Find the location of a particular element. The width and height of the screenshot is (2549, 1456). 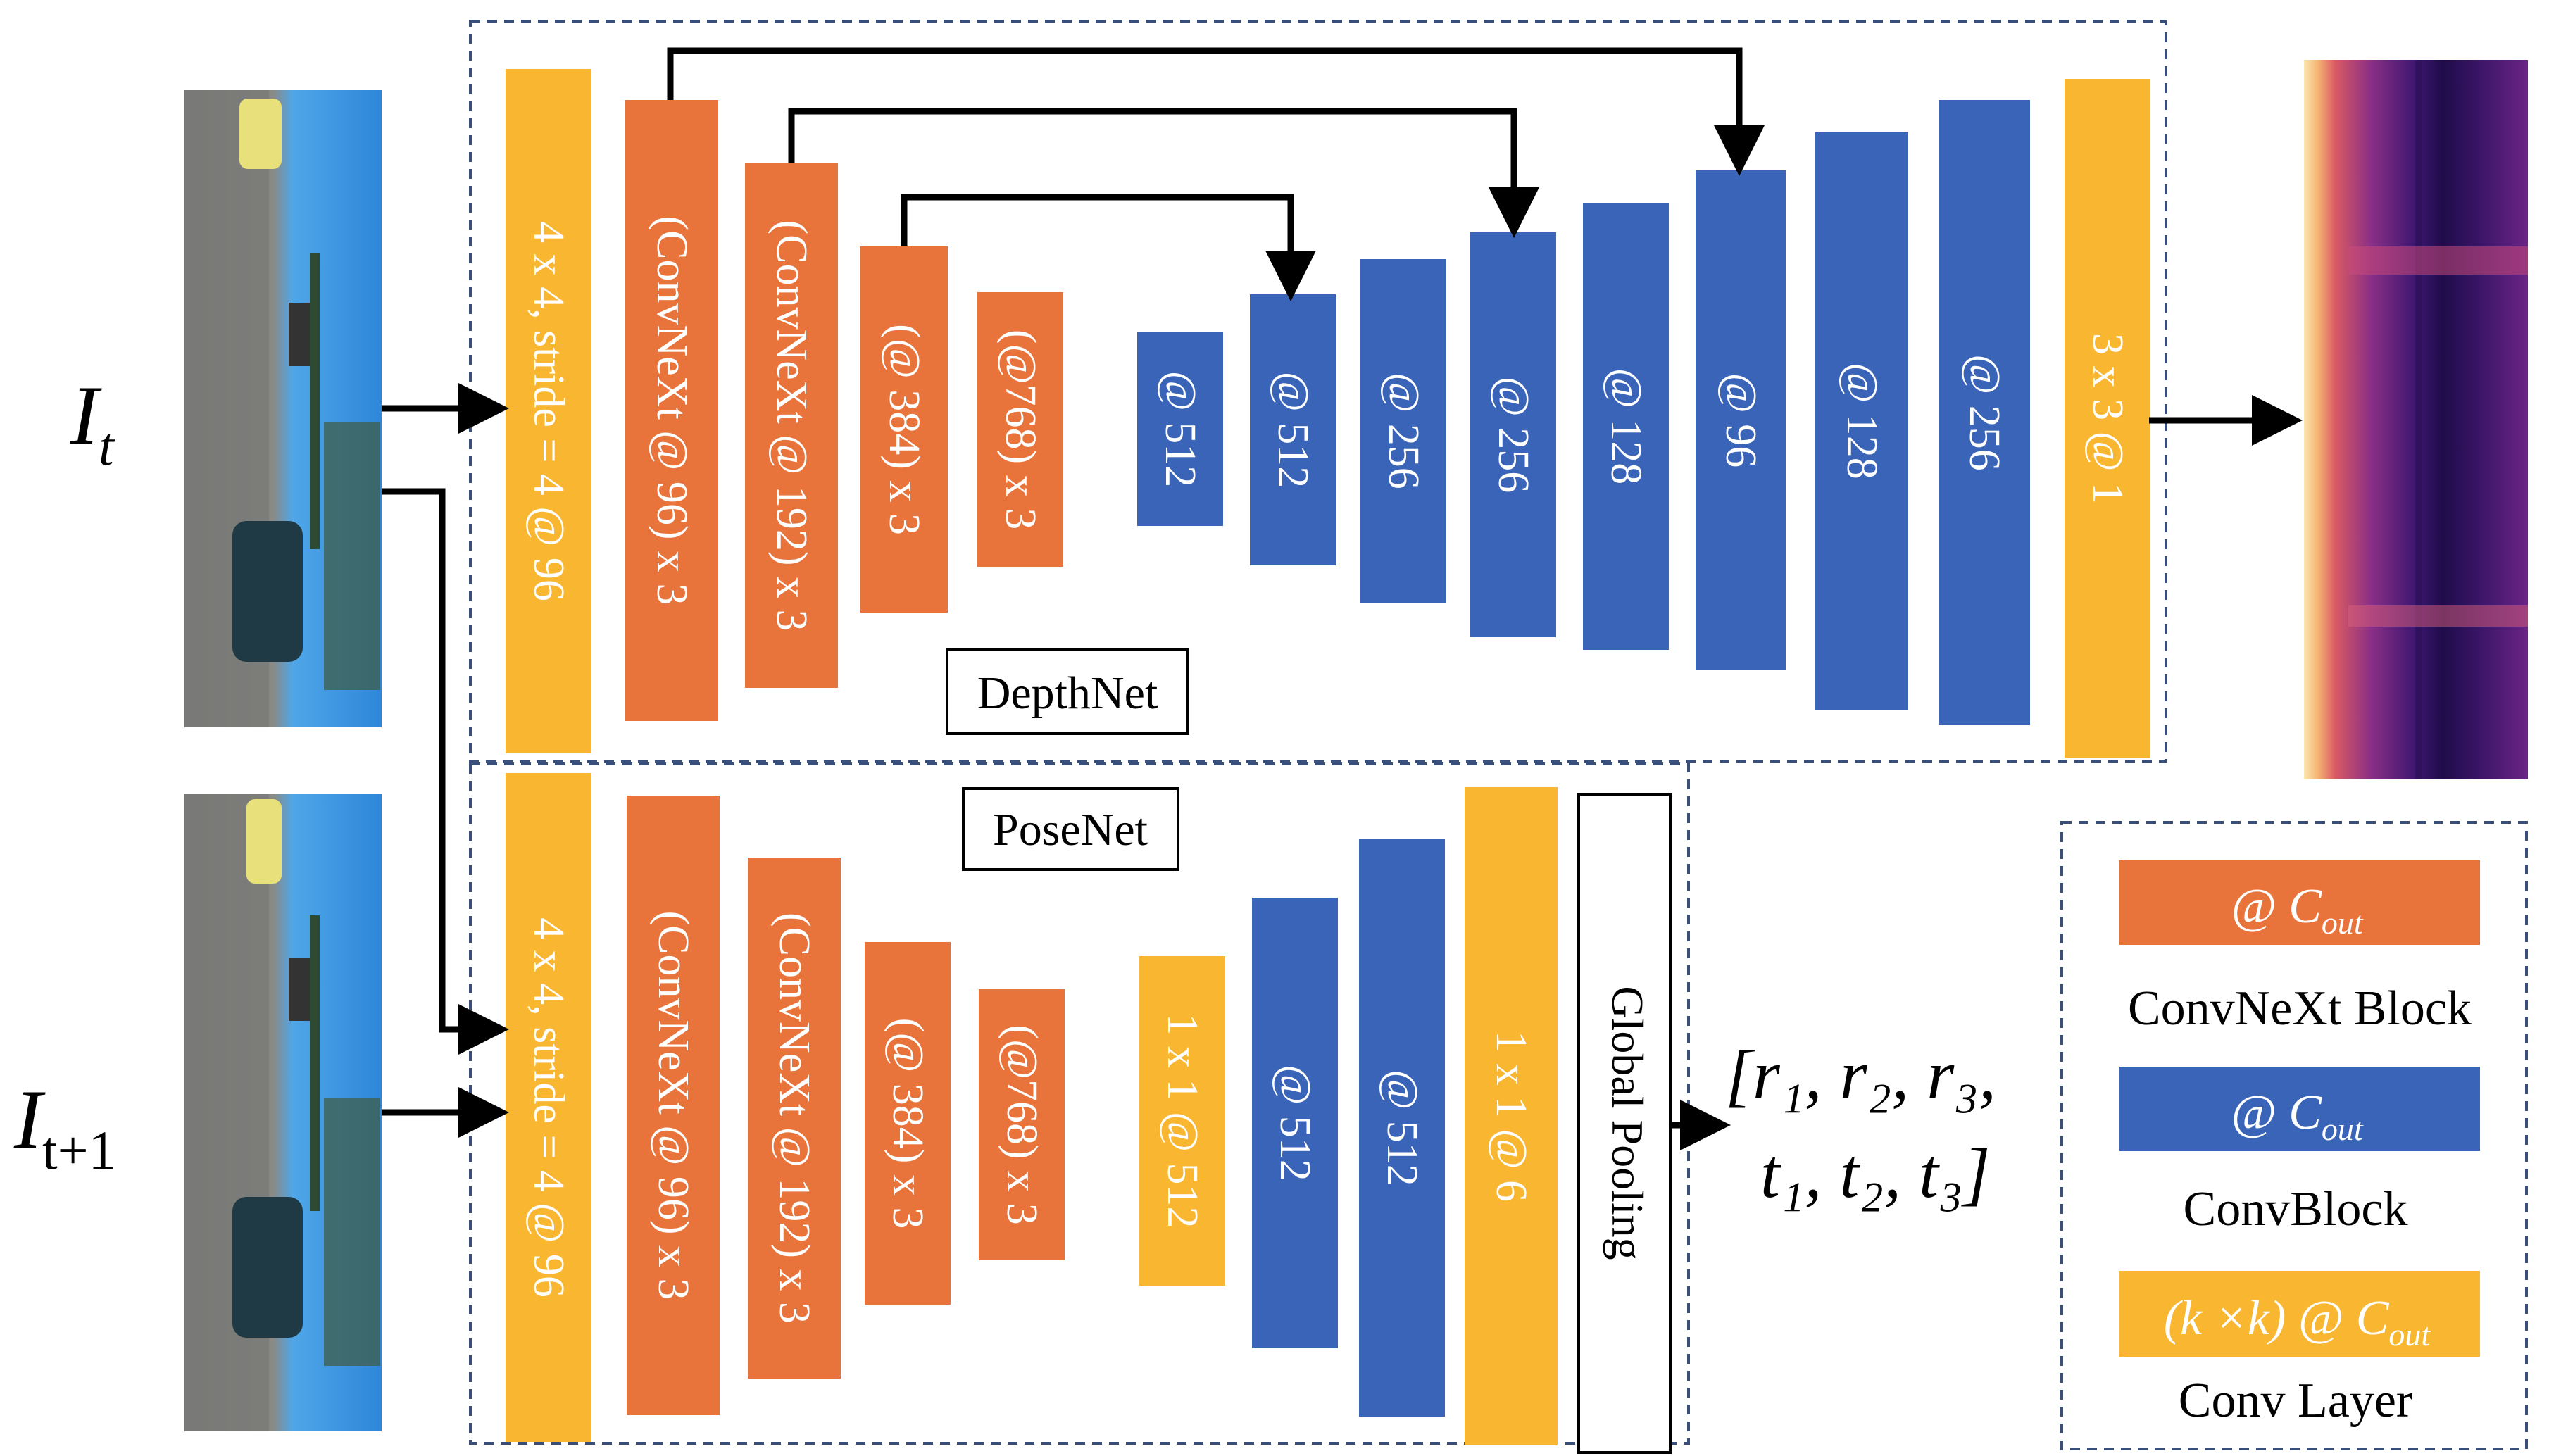

legend-chip-convnext-text: @ Cout is located at coordinates (2297, 910).